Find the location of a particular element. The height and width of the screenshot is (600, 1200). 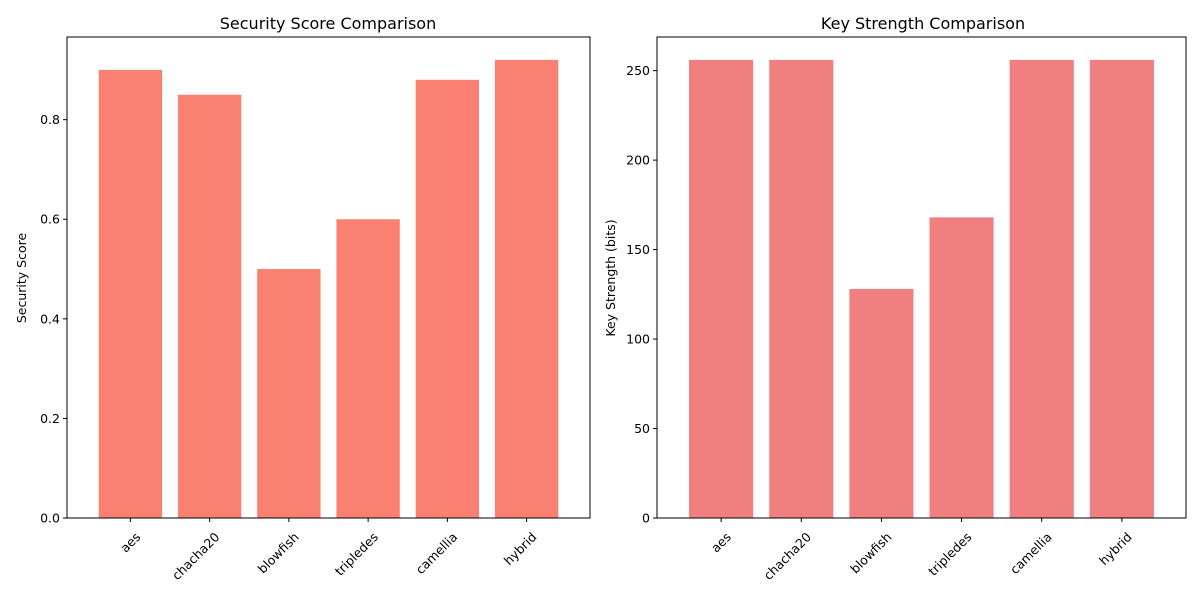

y-tick-label: 150 is located at coordinates (638, 249).